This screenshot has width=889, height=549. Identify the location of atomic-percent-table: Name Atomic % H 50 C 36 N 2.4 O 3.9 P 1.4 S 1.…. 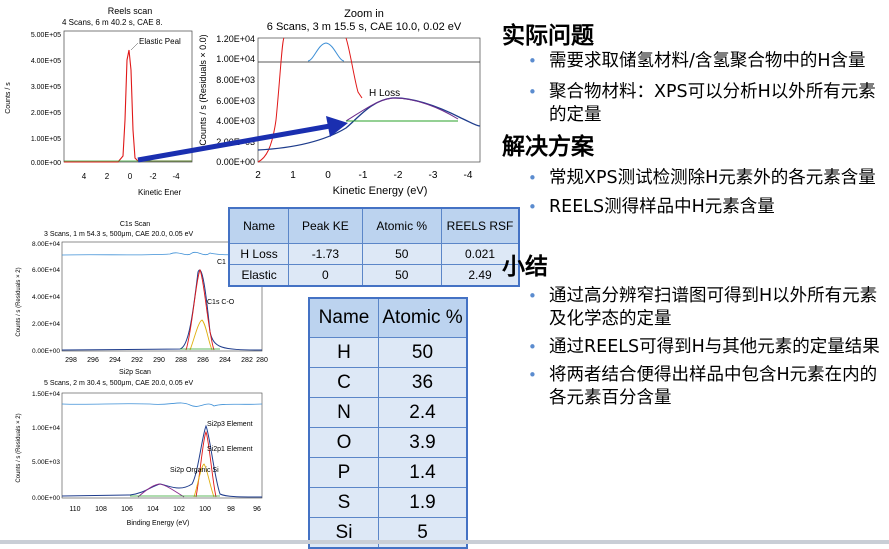
(388, 423).